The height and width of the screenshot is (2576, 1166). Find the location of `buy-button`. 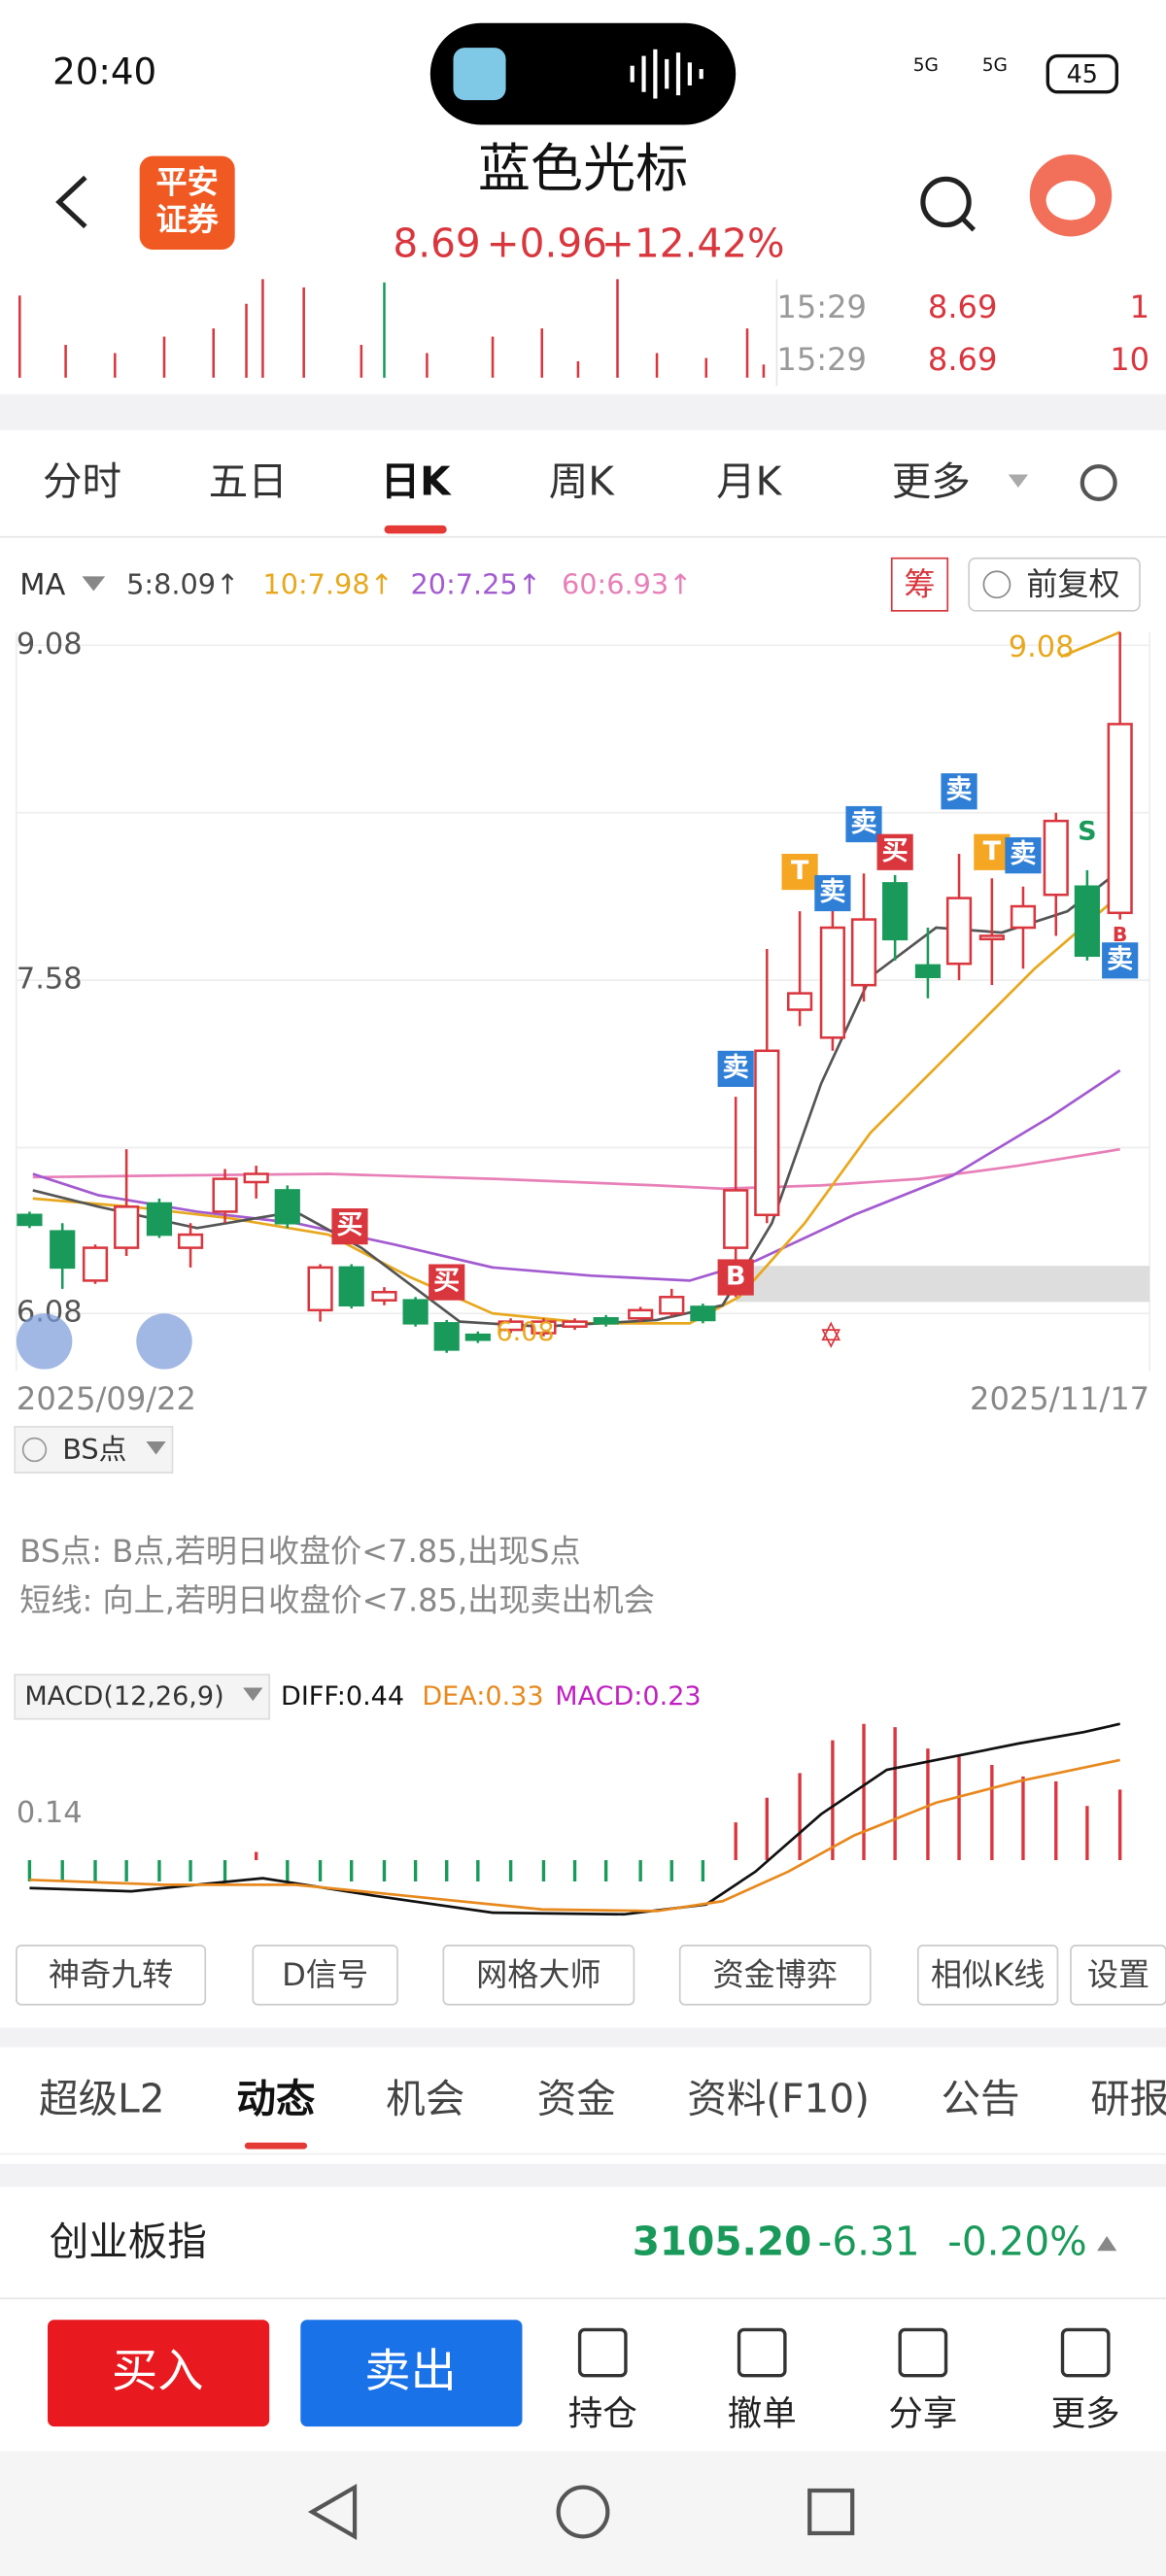

buy-button is located at coordinates (159, 2373).